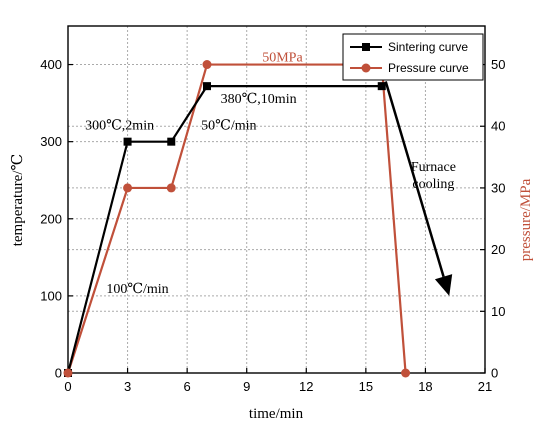 The width and height of the screenshot is (550, 438). What do you see at coordinates (51, 218) in the screenshot?
I see `y-left-tick-label: 200` at bounding box center [51, 218].